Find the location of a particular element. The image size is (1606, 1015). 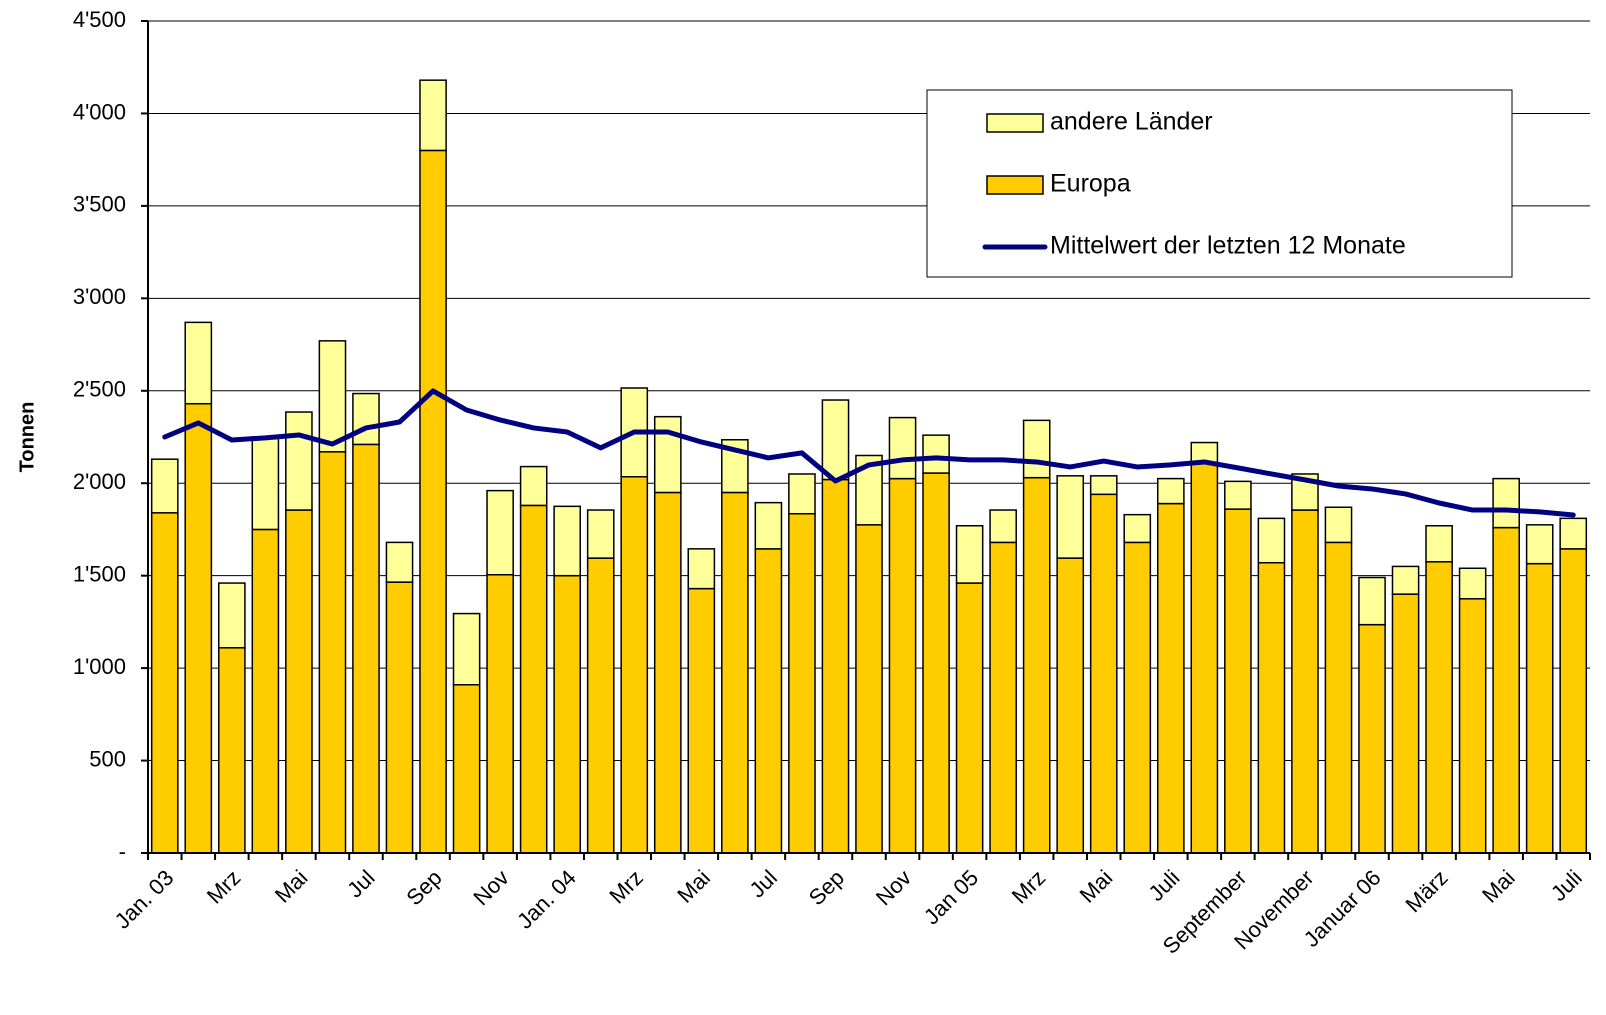

y-tick-label: 2'000 is located at coordinates (99, 481).